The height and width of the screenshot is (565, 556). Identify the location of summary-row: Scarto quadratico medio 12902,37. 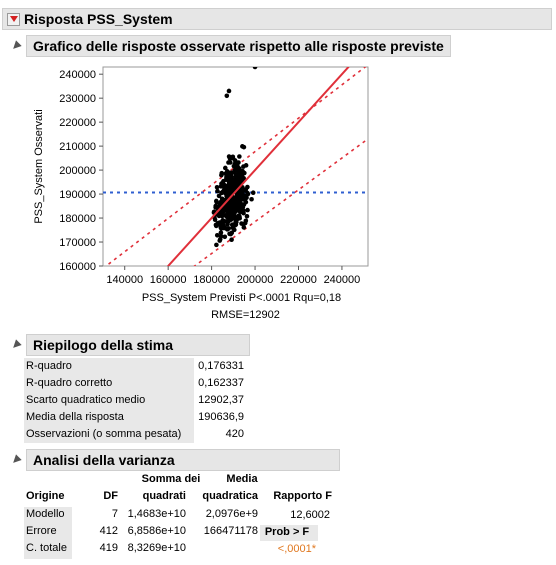
(135, 400).